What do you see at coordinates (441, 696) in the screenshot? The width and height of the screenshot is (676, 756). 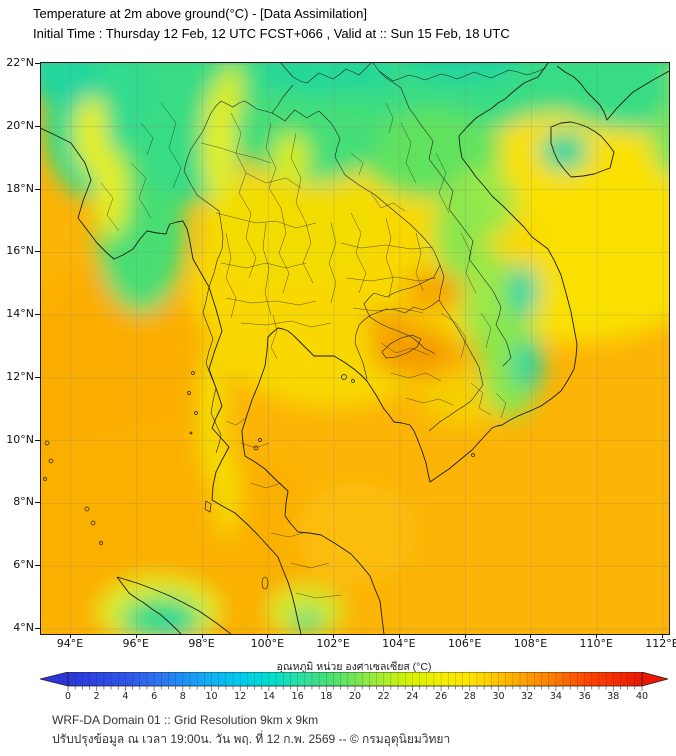 I see `colorbar-tick-label: 26` at bounding box center [441, 696].